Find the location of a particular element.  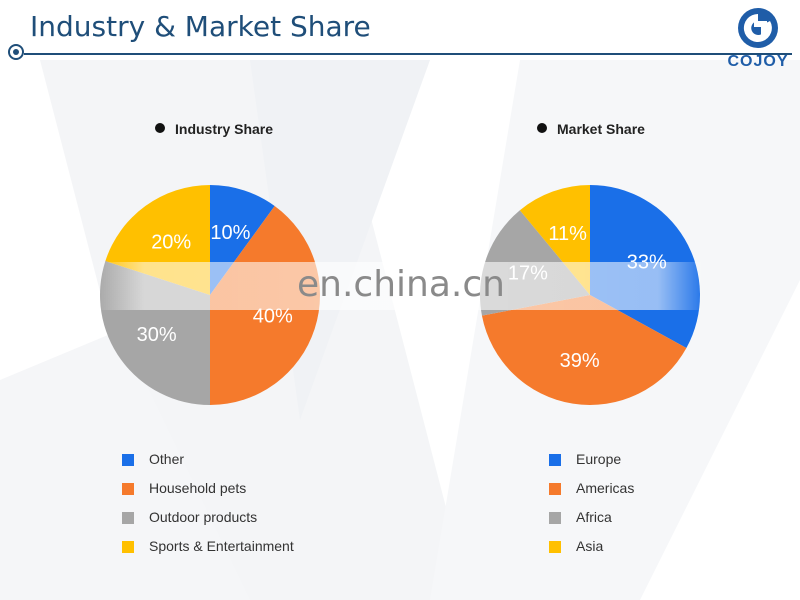

legend-item: Household pets is located at coordinates (208, 494).